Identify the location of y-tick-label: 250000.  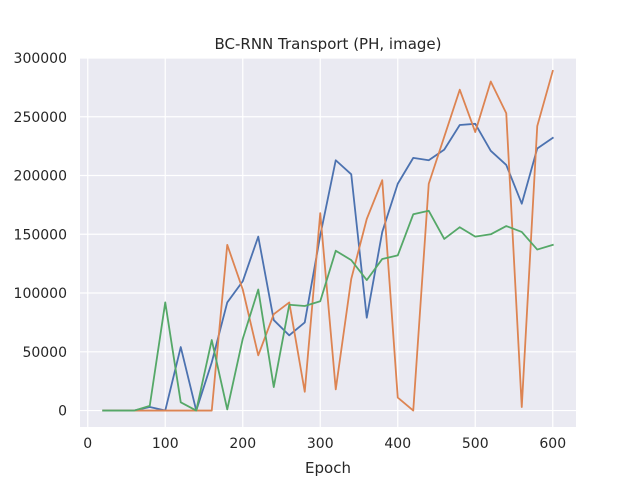
(40, 118).